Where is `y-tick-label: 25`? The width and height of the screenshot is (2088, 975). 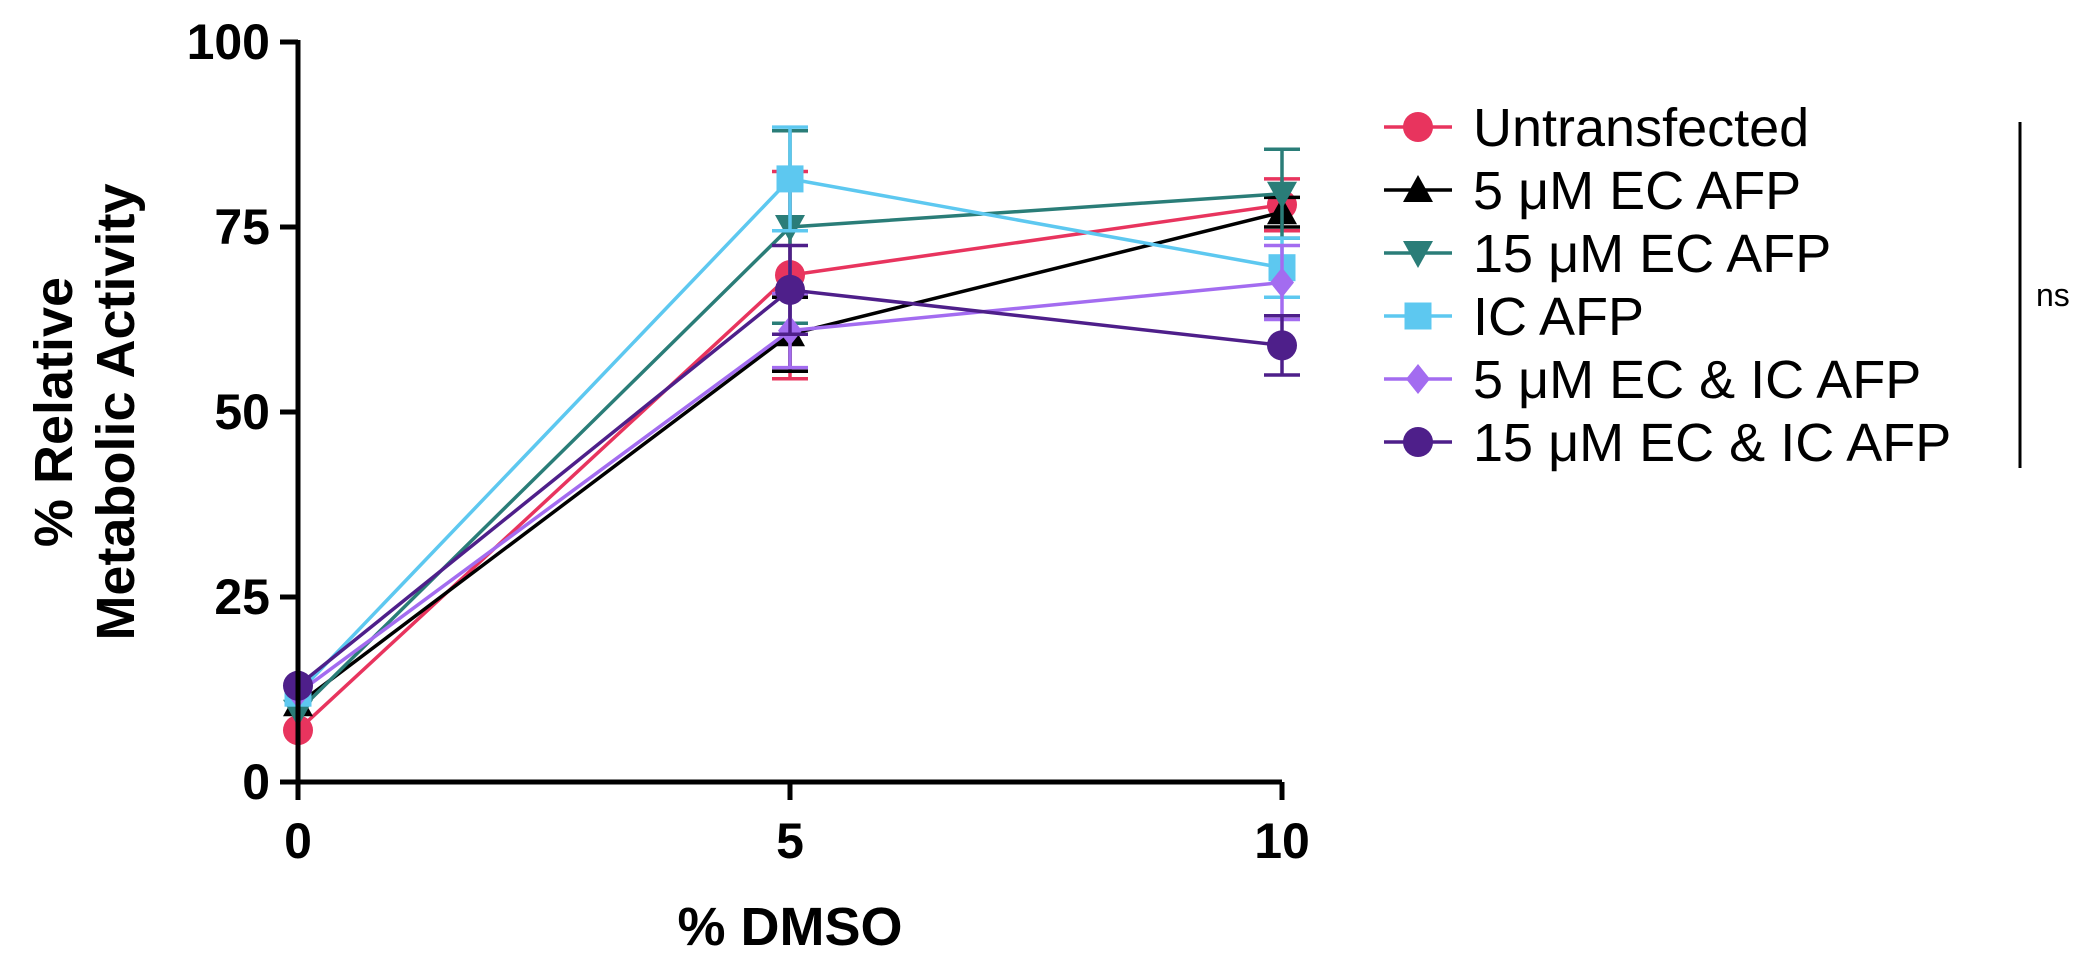 y-tick-label: 25 is located at coordinates (242, 597).